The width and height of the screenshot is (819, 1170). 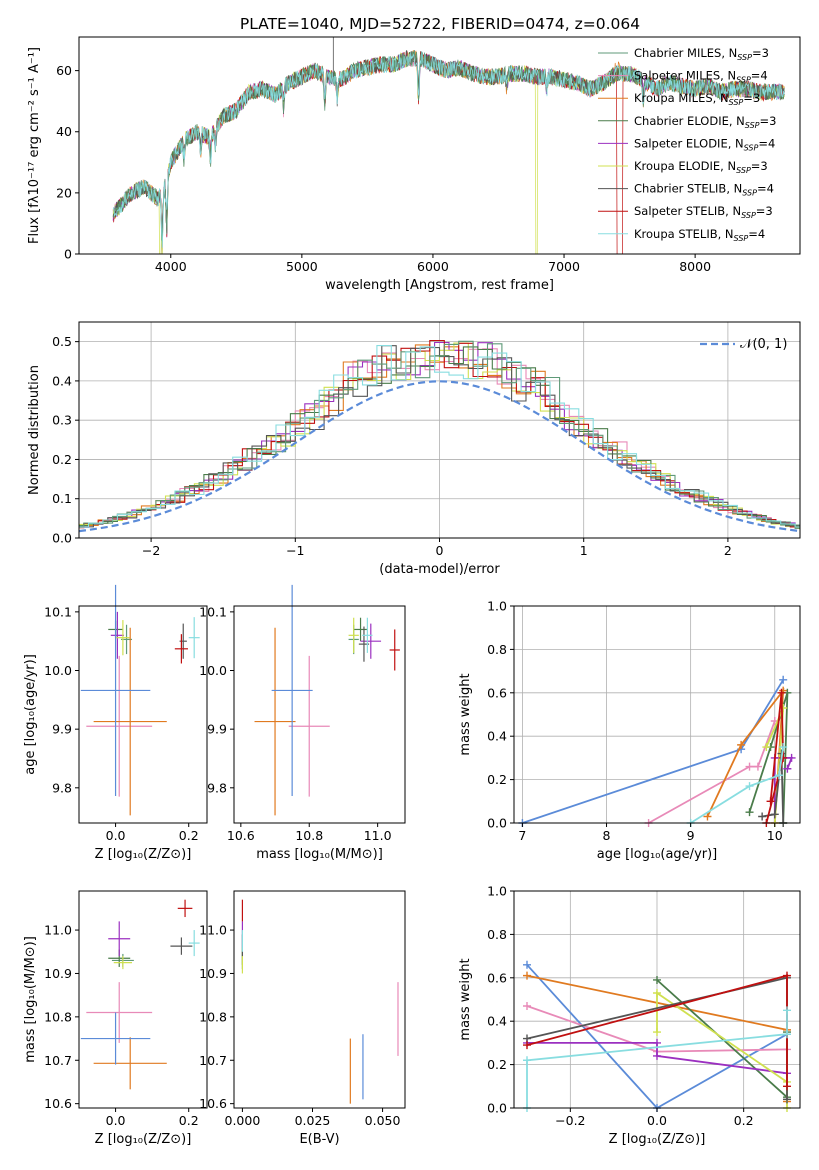 I want to click on y-axis-label: Normed distribution, so click(x=34, y=430).